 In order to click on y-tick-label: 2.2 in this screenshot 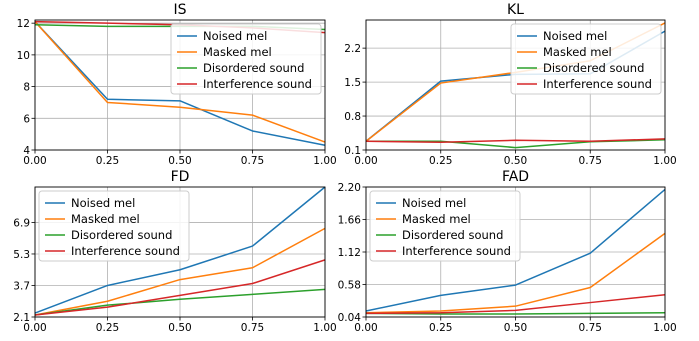, I will do `click(352, 49)`.